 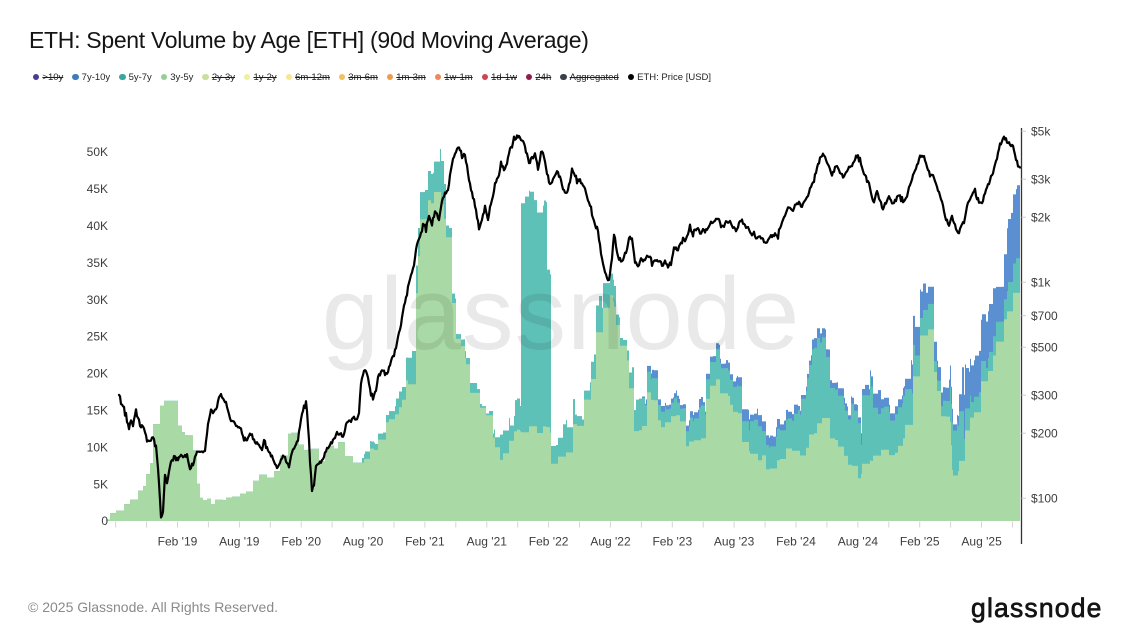 What do you see at coordinates (796, 542) in the screenshot?
I see `svg-text: Feb '24` at bounding box center [796, 542].